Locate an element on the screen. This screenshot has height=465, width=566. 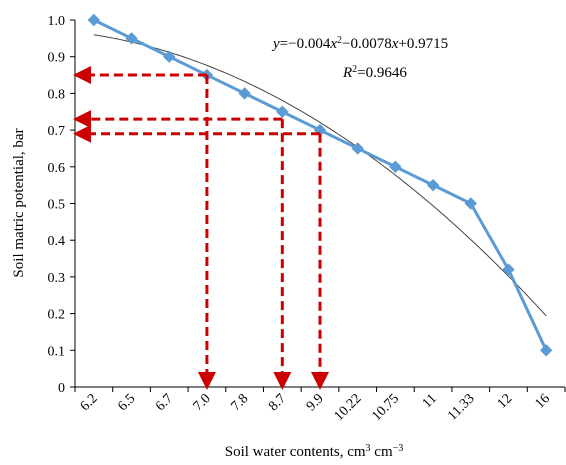
y-tick-label: 0.9 is located at coordinates (57, 58).